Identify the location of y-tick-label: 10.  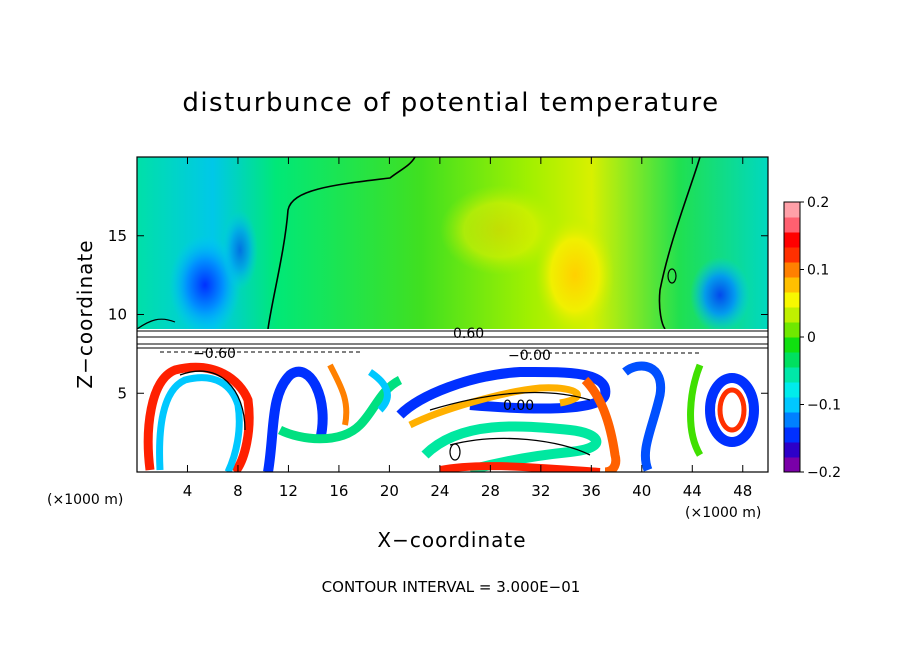
(117, 315).